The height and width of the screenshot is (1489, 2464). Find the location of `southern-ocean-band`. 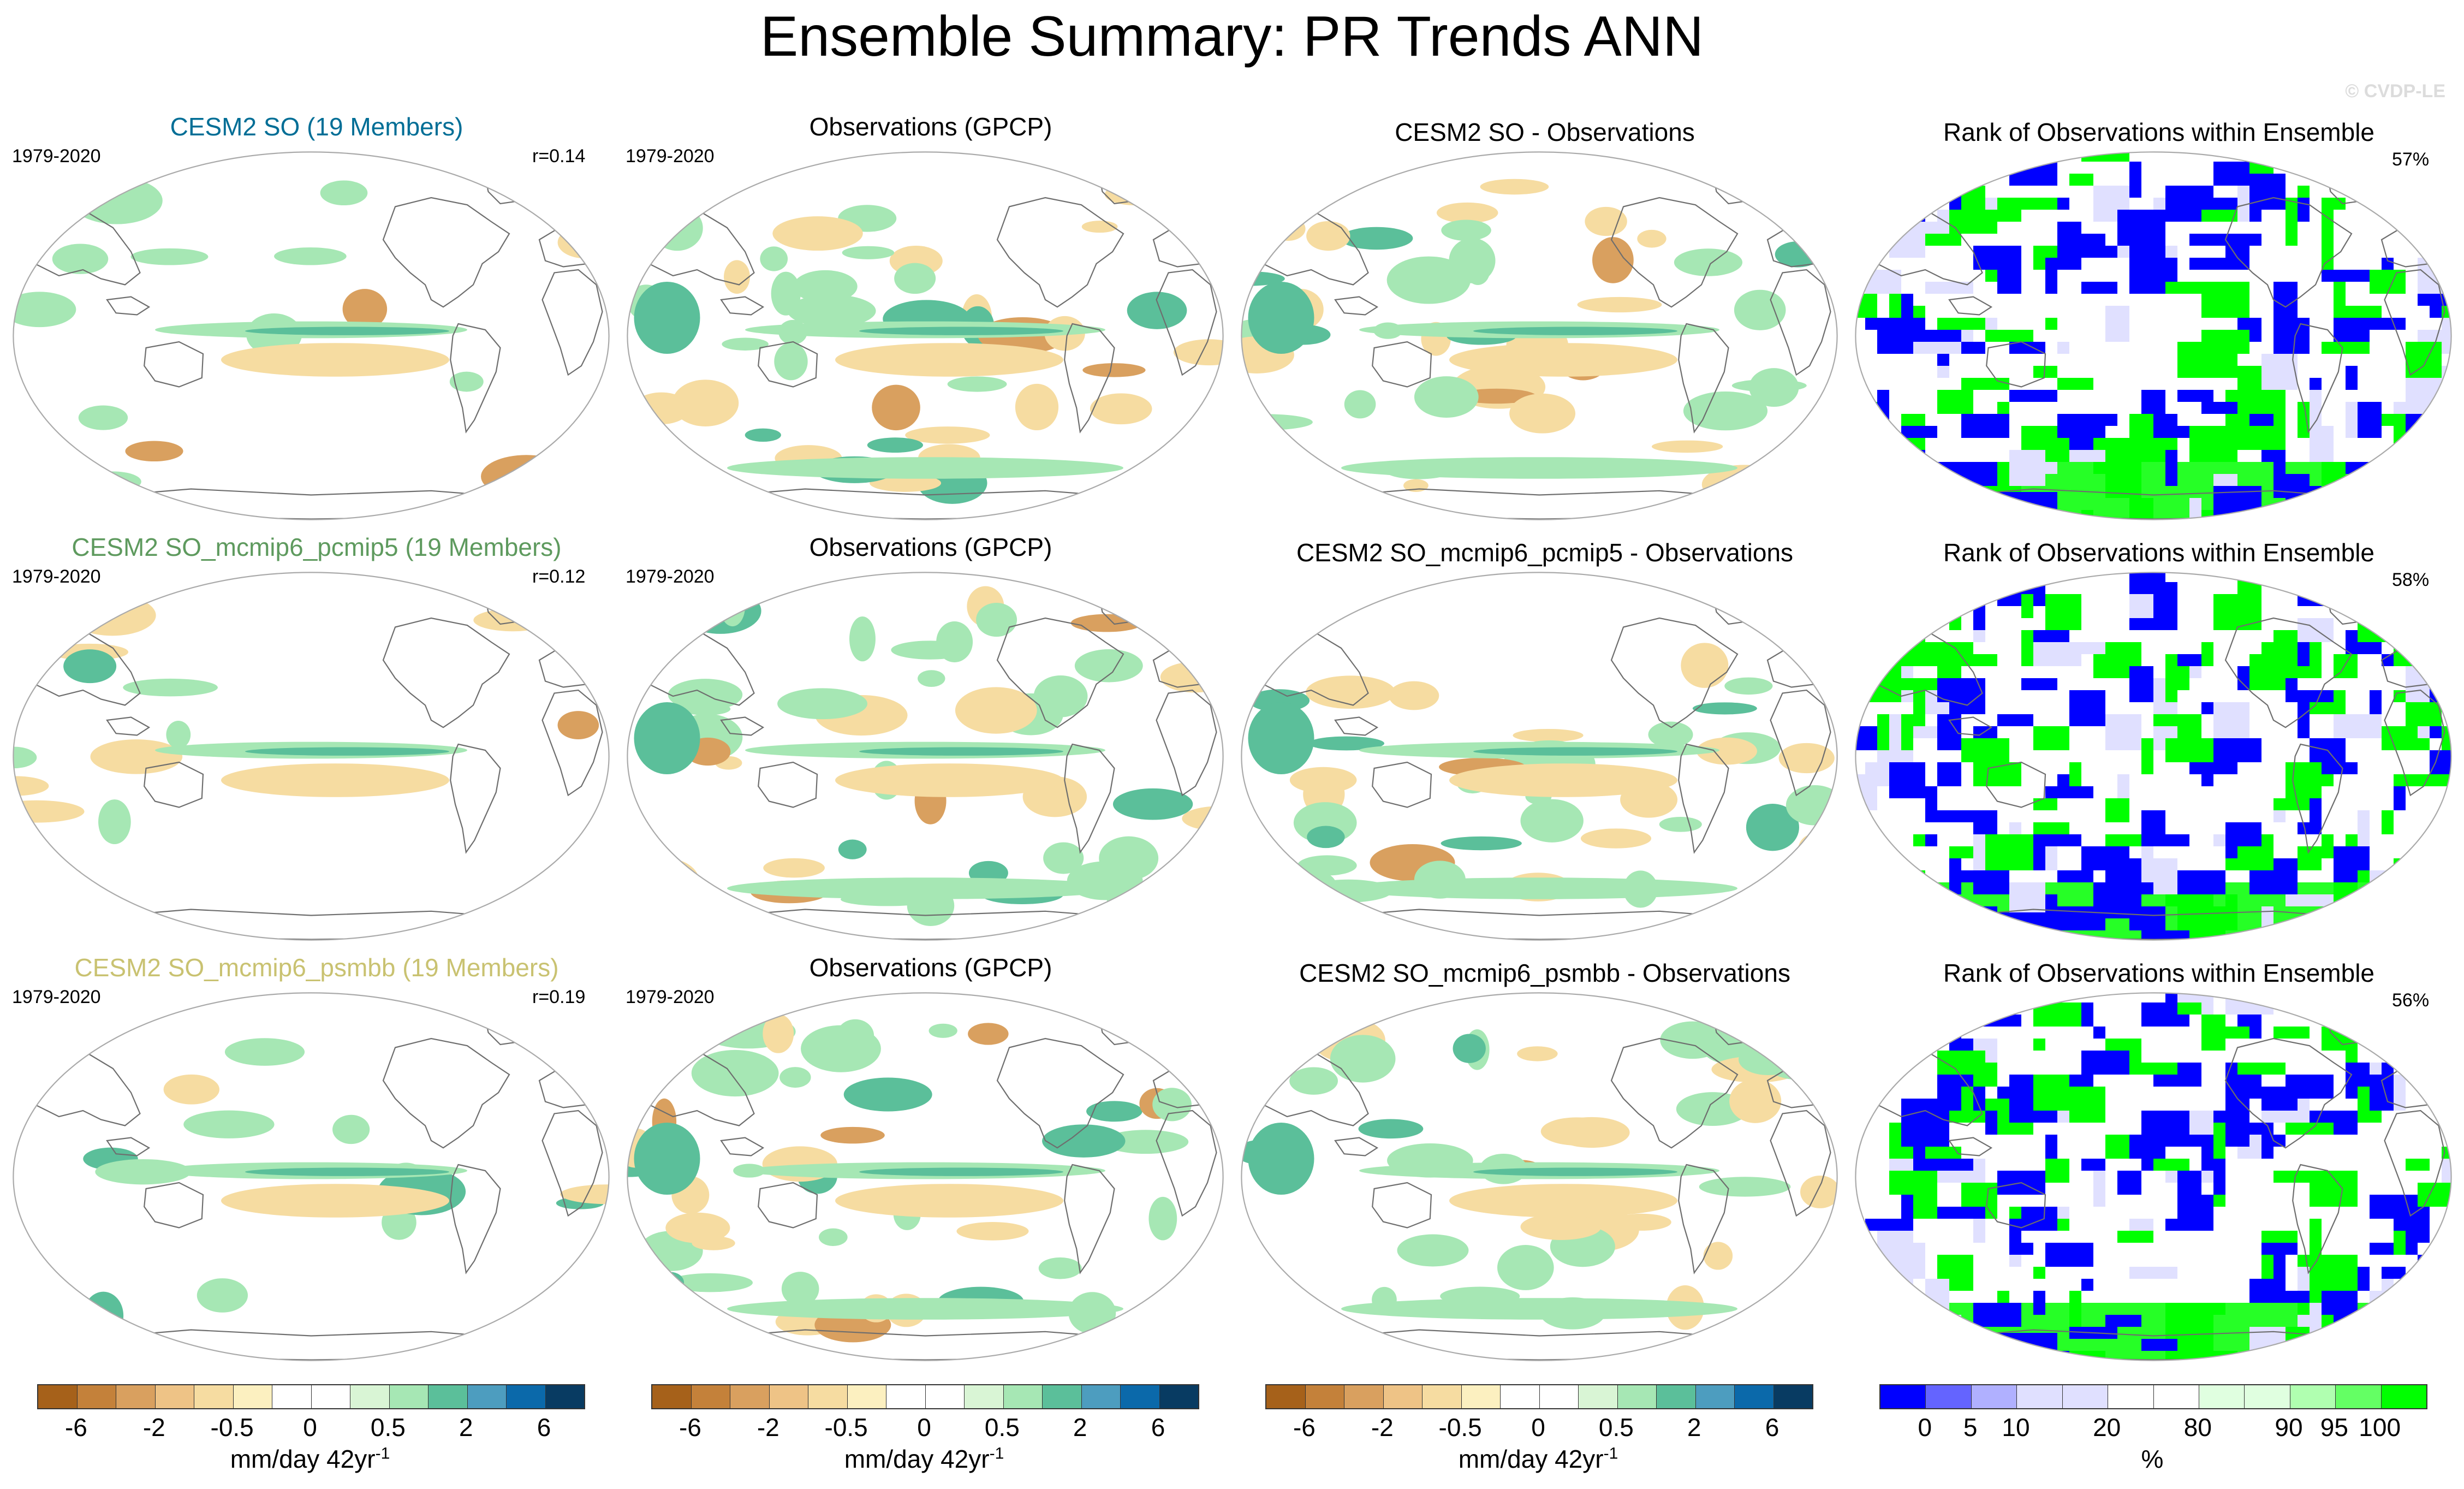

southern-ocean-band is located at coordinates (1539, 888).